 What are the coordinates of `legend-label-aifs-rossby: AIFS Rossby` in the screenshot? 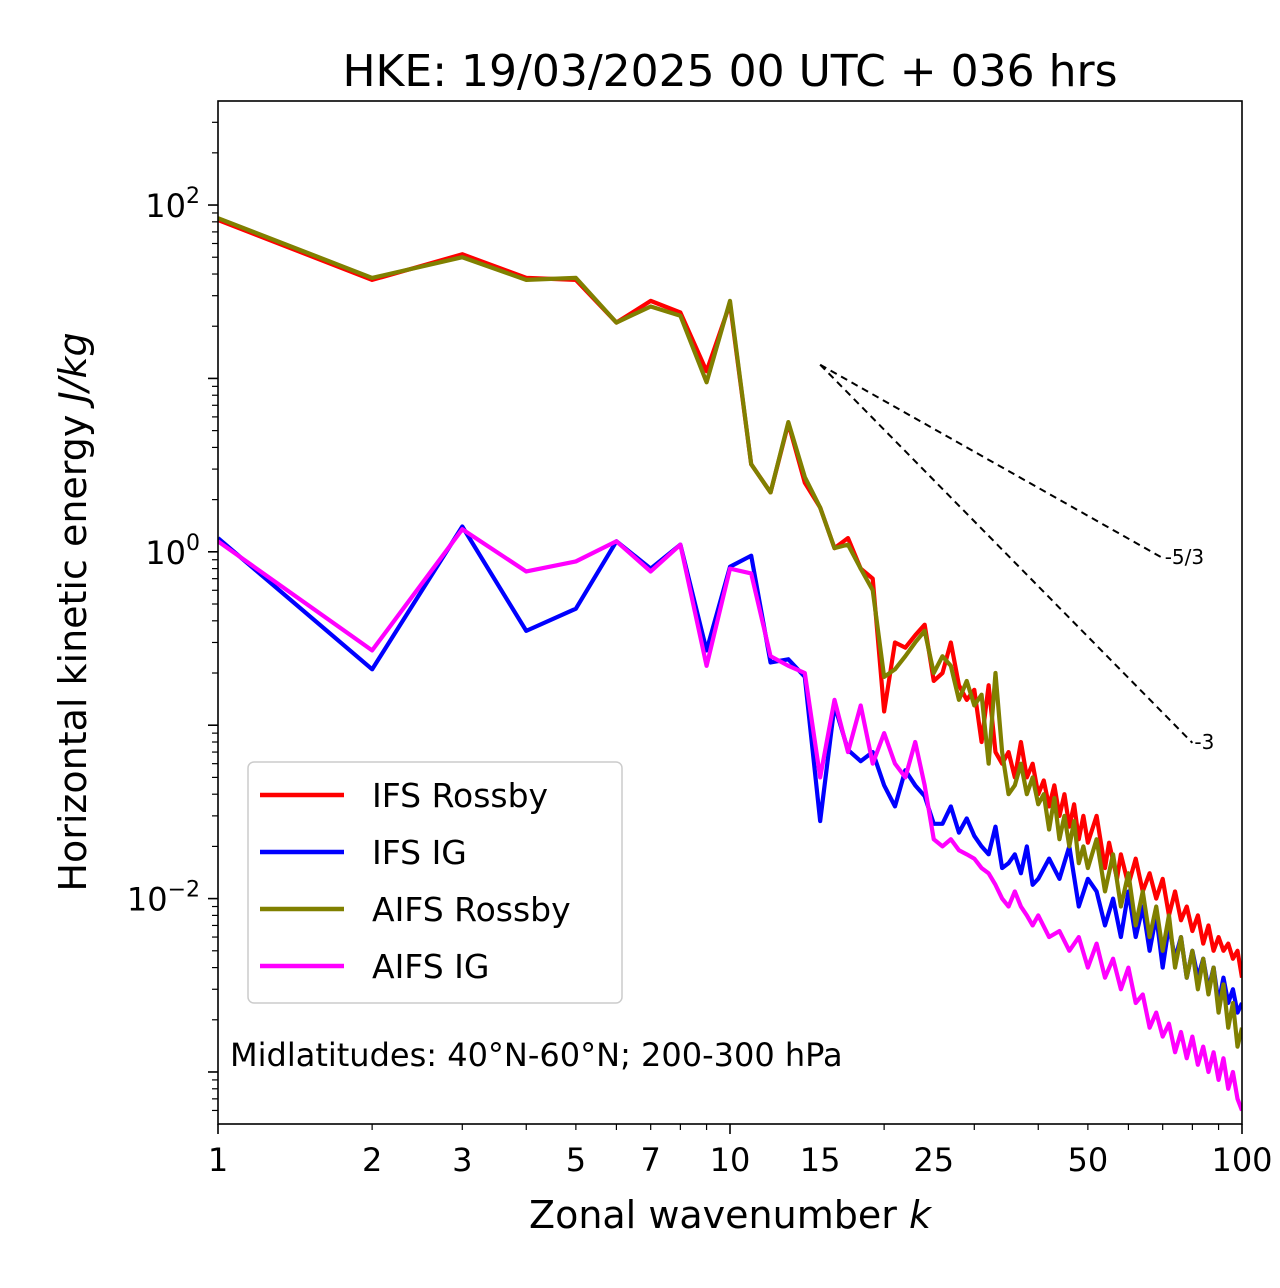 It's located at (471, 909).